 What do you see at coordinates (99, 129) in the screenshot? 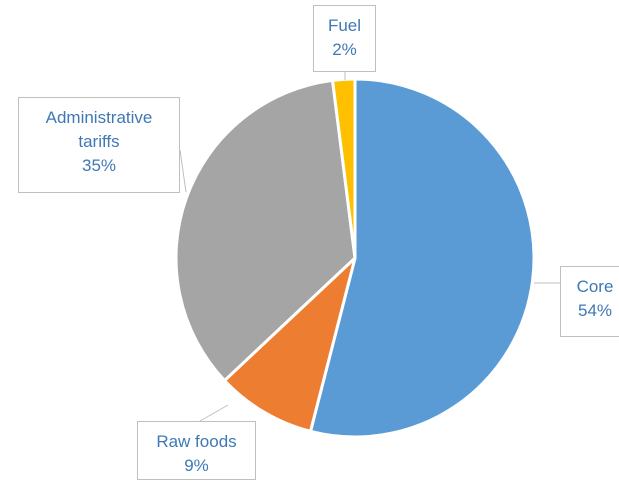
I see `category-label: Administrative tariffs` at bounding box center [99, 129].